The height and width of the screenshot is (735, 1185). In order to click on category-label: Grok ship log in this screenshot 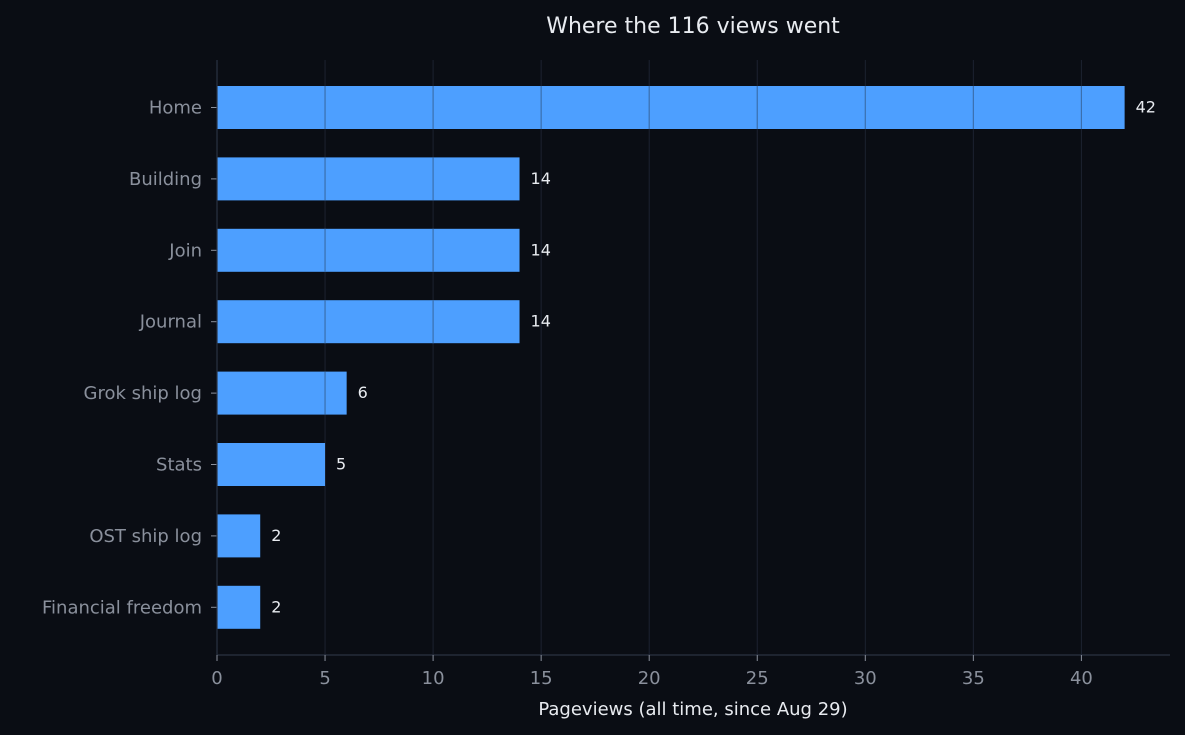, I will do `click(143, 393)`.